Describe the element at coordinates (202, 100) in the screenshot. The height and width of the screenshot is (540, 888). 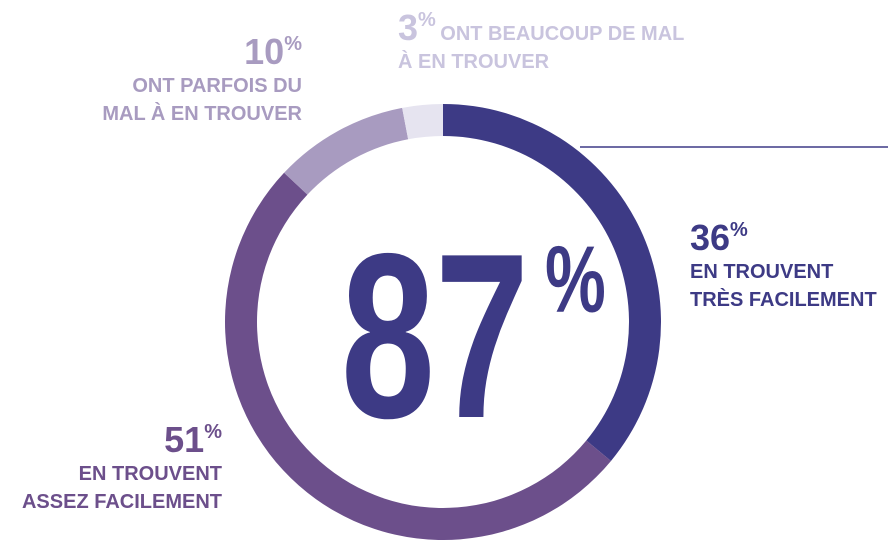
I see `category-label: ONT PARFOIS DU MAL À EN TROUVER` at that location.